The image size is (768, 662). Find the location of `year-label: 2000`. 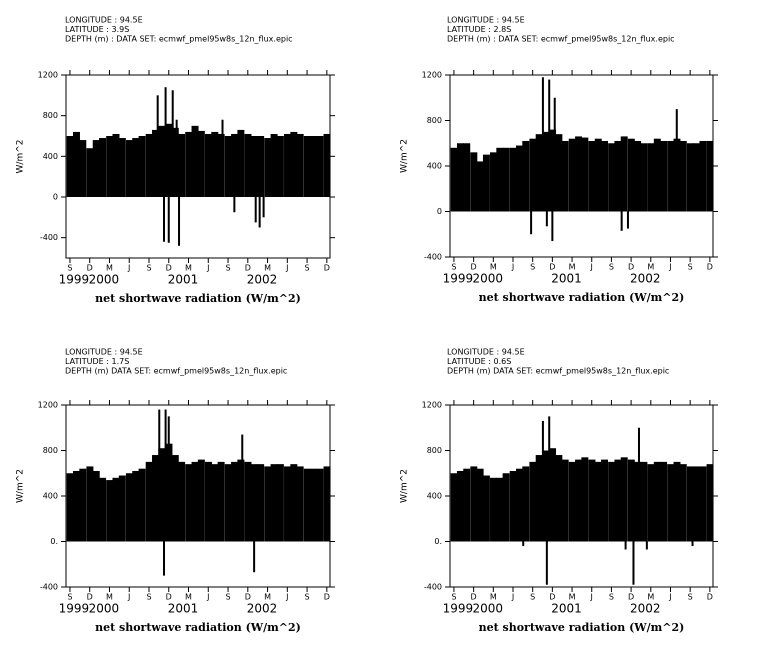

year-label: 2000 is located at coordinates (104, 609).